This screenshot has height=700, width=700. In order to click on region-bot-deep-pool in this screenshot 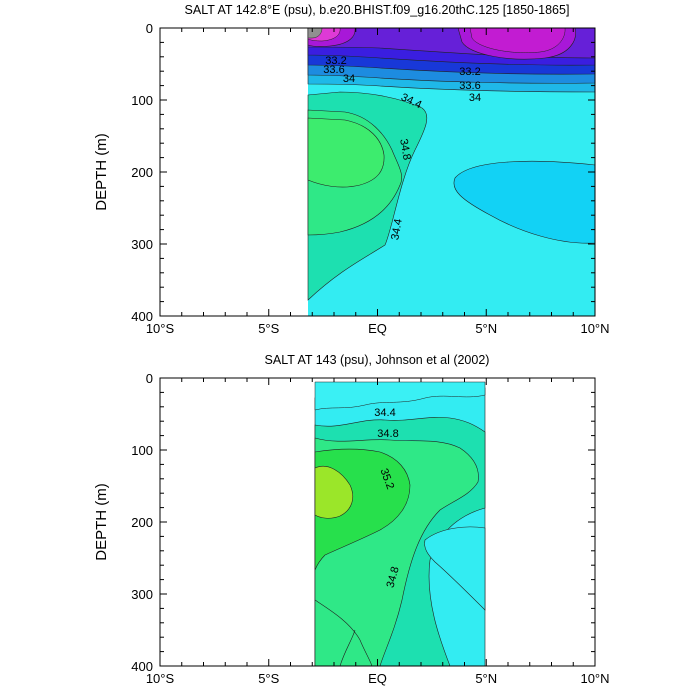, I will do `click(455, 568)`.